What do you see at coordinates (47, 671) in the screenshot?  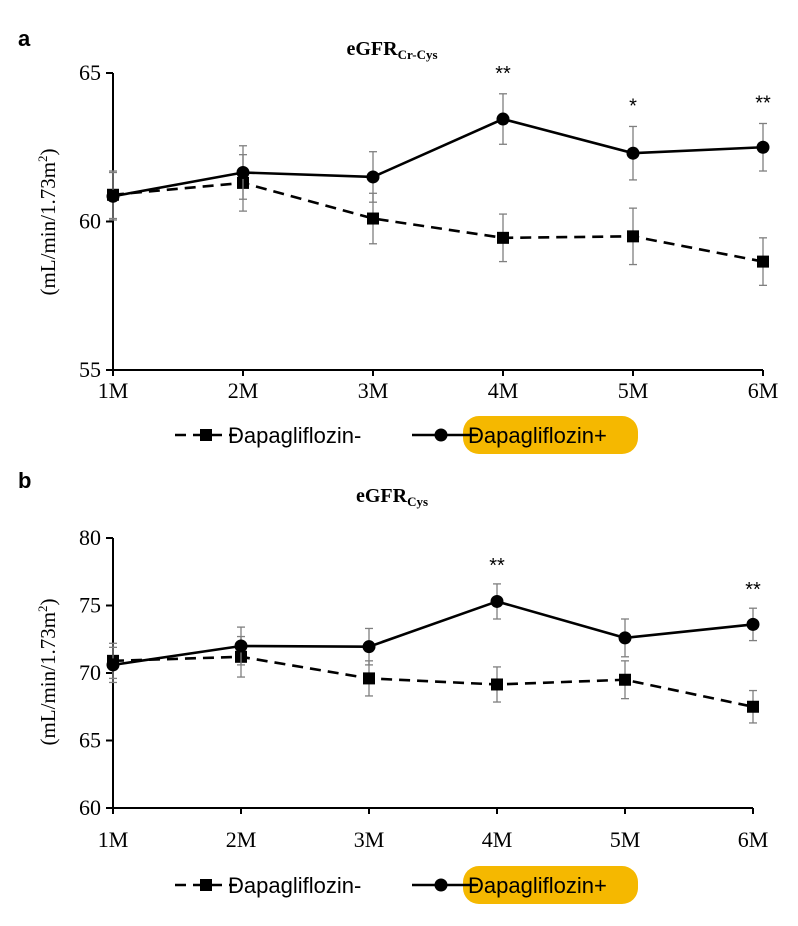 I see `y-axis-label-b: (mL/min/1.73m2)` at bounding box center [47, 671].